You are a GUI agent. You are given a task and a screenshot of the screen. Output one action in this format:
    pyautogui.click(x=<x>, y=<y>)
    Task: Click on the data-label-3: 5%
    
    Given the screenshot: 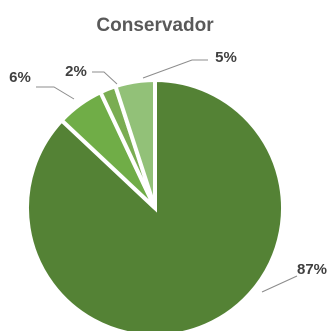 What is the action you would take?
    pyautogui.click(x=226, y=57)
    